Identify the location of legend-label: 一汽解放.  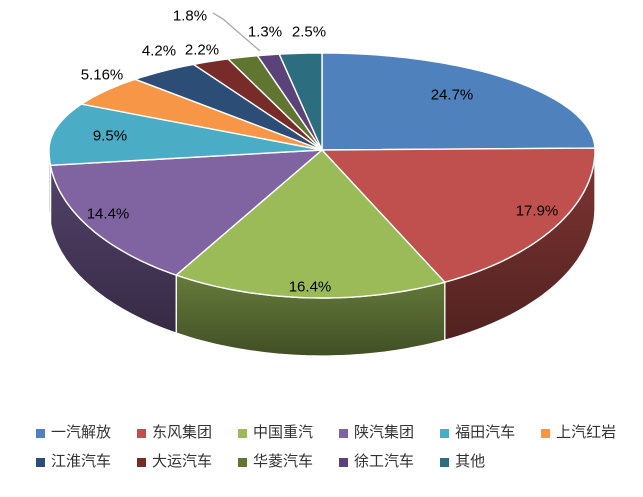
(81, 433).